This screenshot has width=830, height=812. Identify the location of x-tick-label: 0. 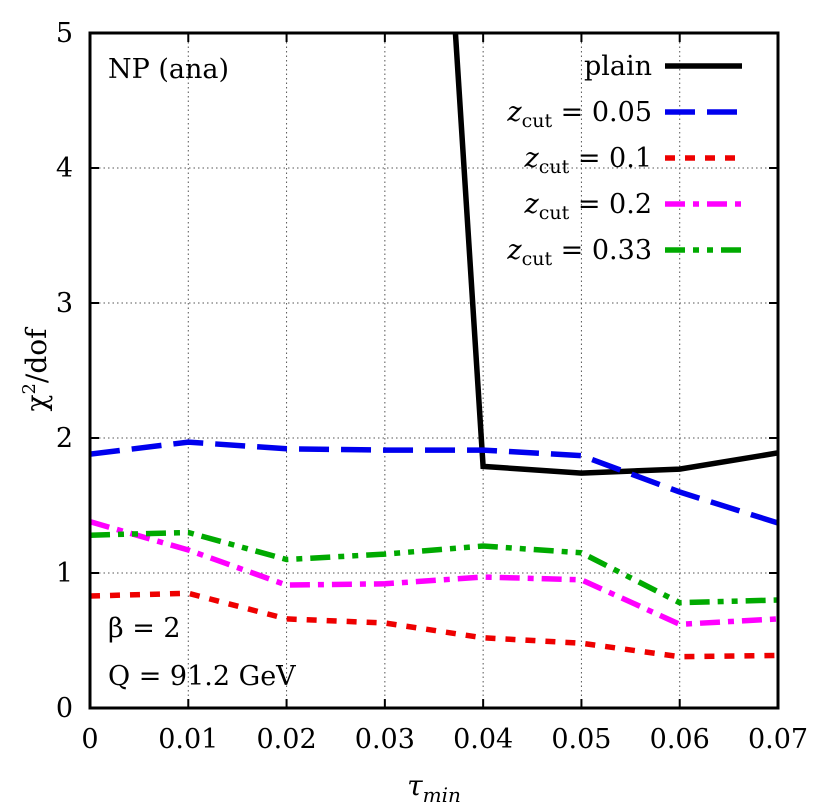
(89, 739).